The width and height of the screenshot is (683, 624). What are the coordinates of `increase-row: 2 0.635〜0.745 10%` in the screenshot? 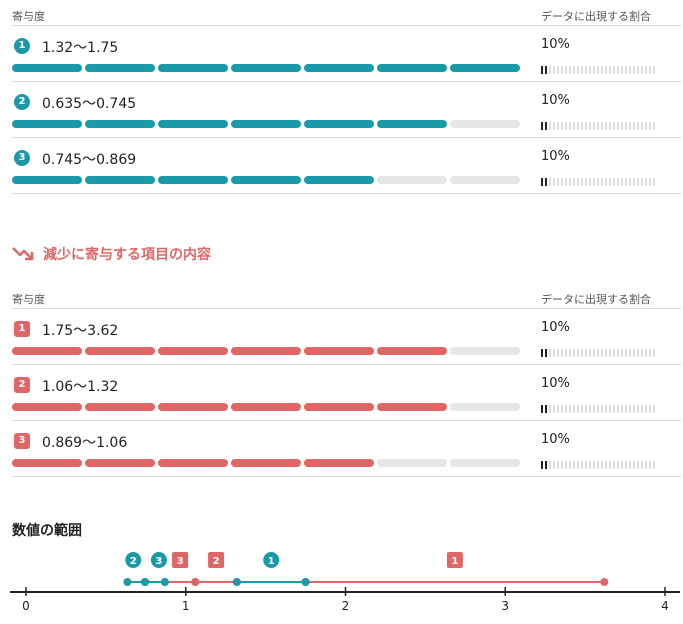 It's located at (346, 110).